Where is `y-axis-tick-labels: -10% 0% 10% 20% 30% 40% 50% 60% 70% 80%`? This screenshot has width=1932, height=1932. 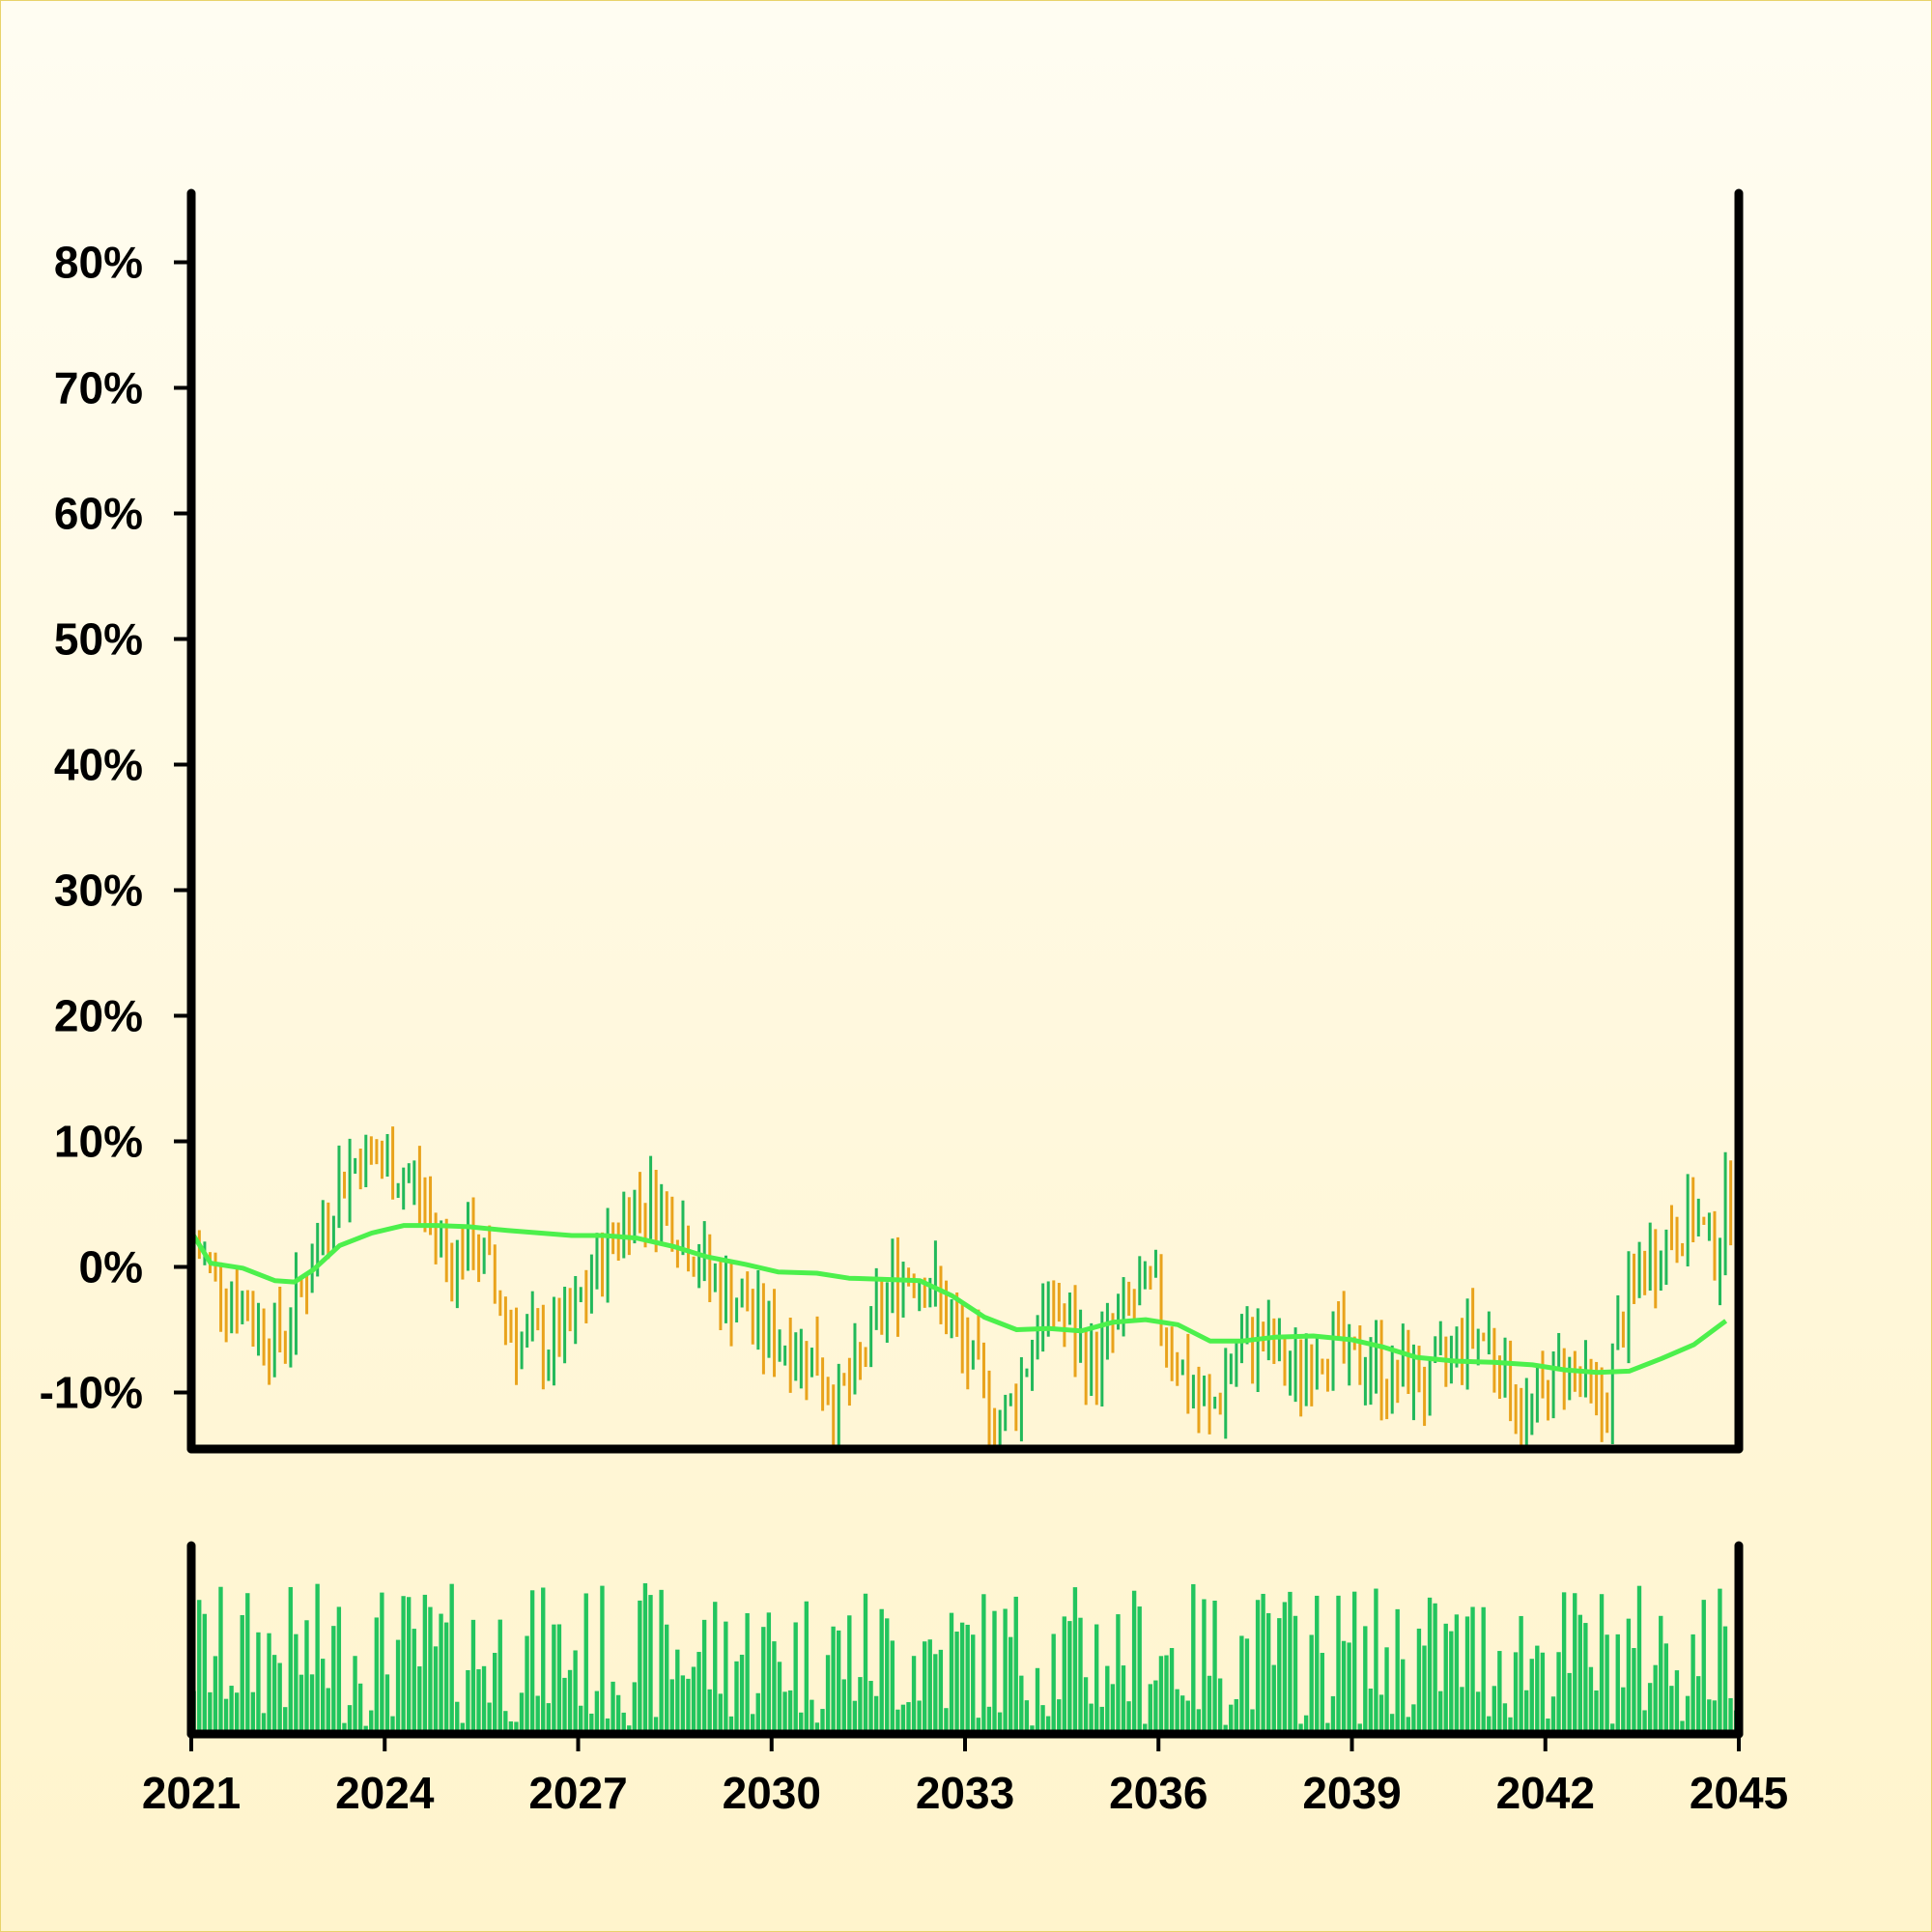
y-axis-tick-labels: -10% 0% 10% 20% 30% 40% 50% 60% 70% 80% is located at coordinates (91, 828).